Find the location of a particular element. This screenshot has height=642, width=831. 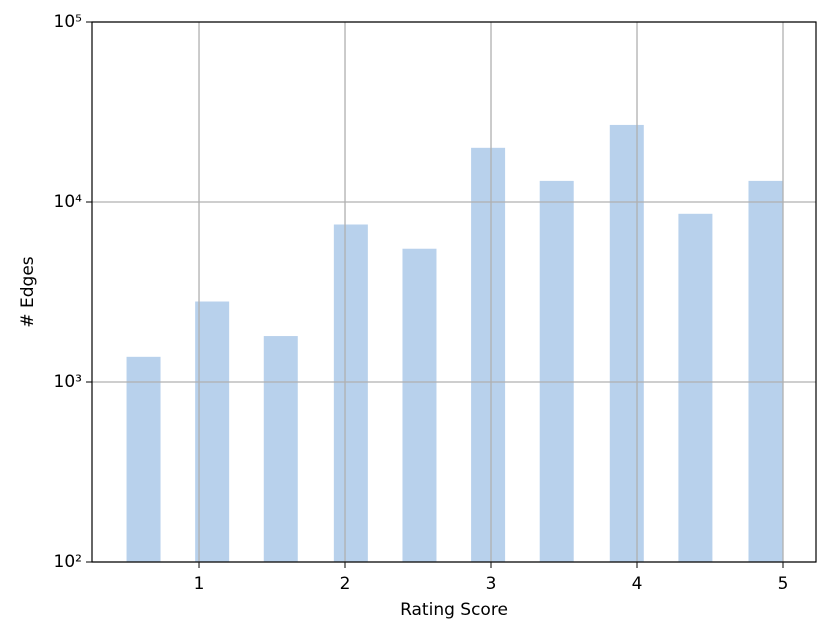

y-axis-label: # Edges is located at coordinates (28, 291).